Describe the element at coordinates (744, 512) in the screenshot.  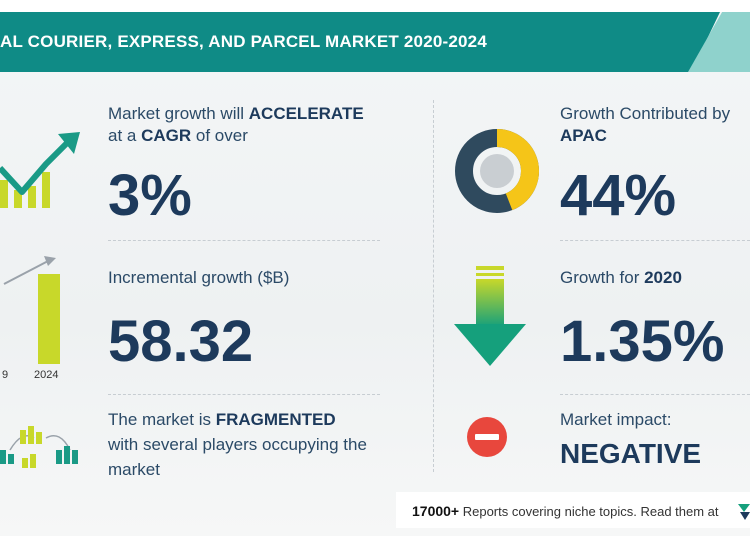
I see `brand-logo-icon` at that location.